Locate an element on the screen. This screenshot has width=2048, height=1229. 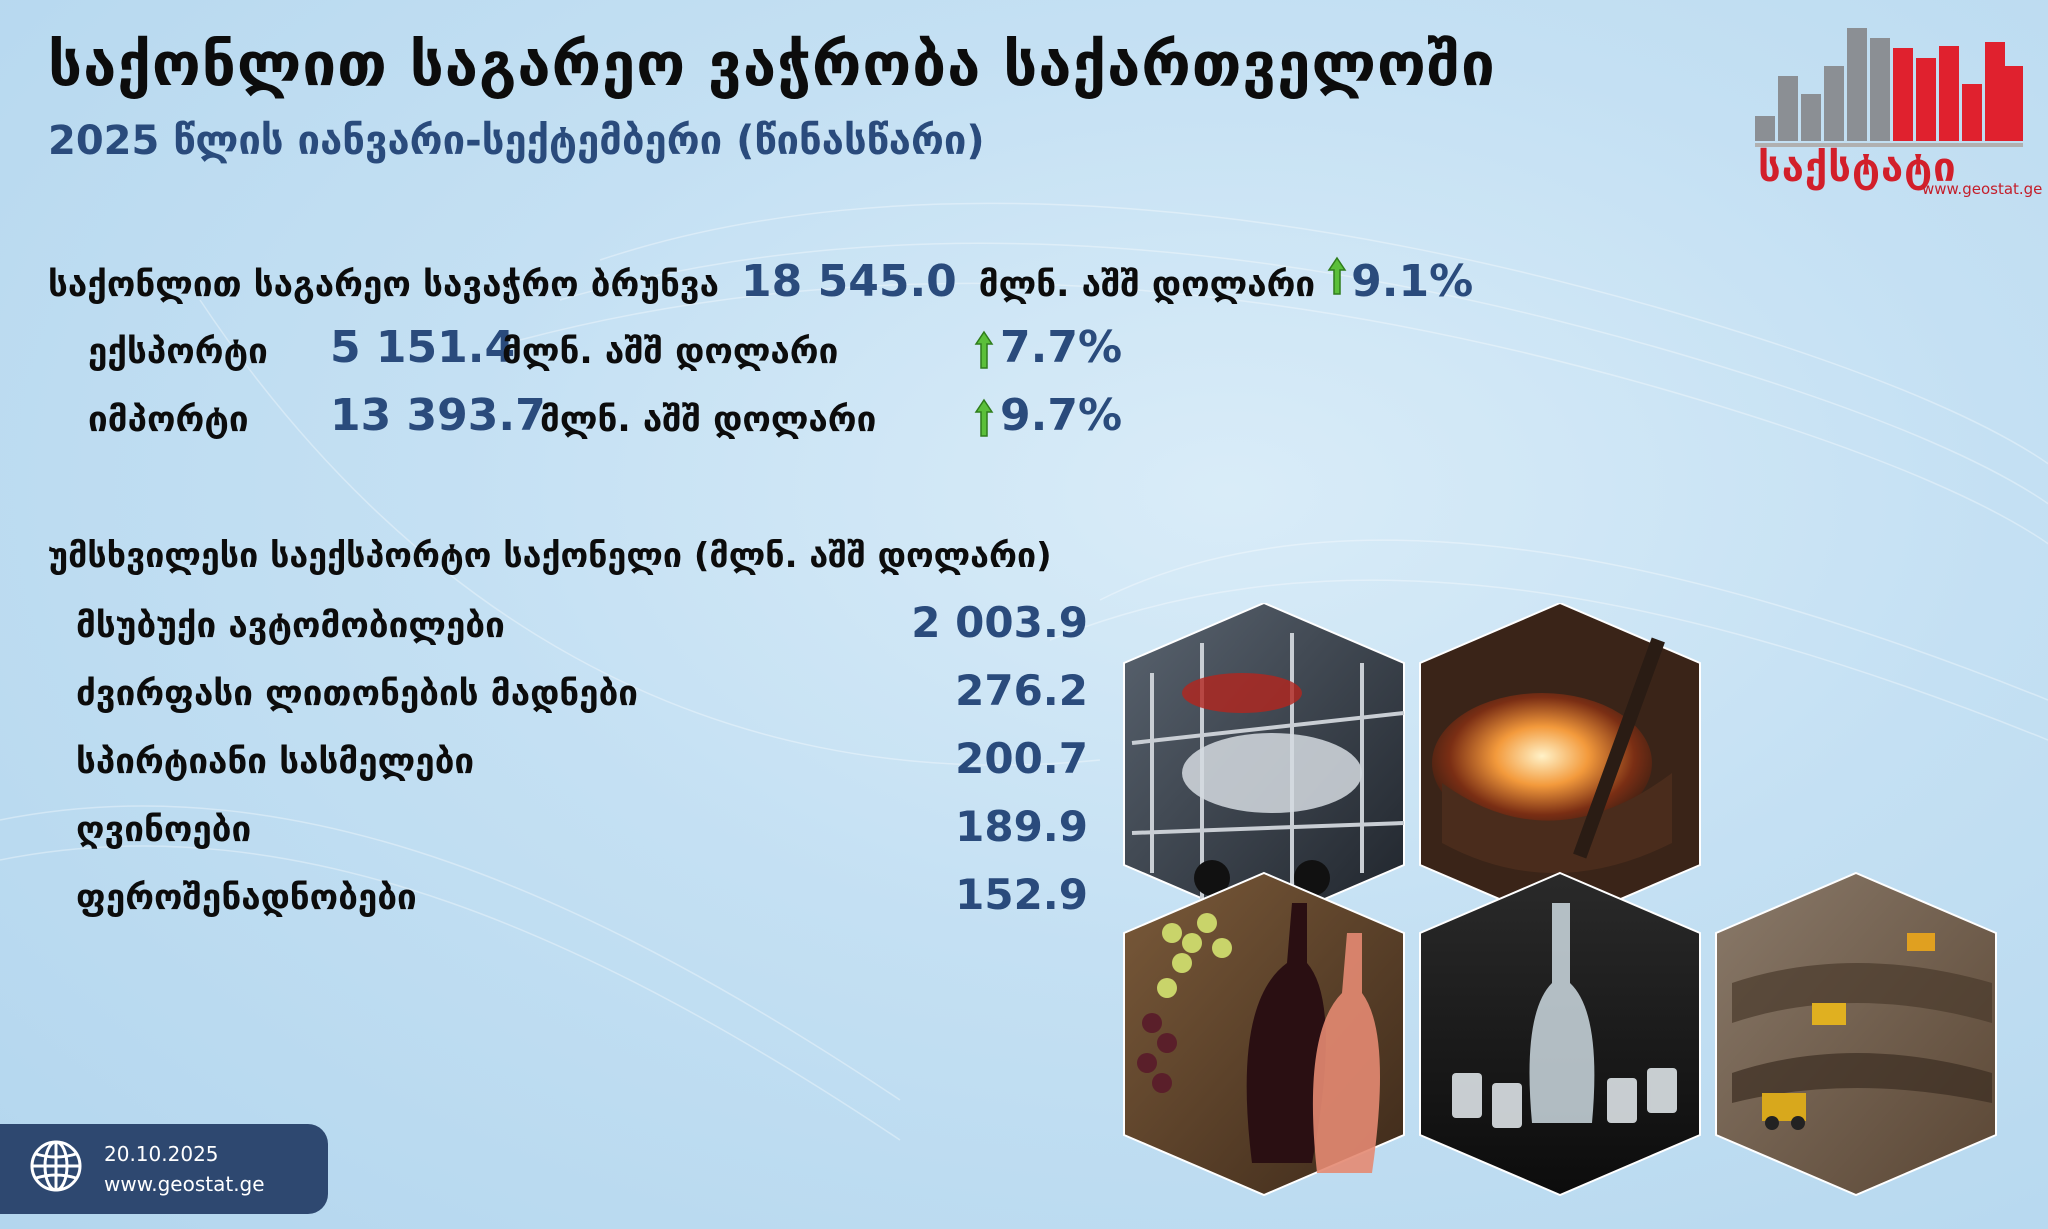
wine-photo is located at coordinates (1264, 1034).